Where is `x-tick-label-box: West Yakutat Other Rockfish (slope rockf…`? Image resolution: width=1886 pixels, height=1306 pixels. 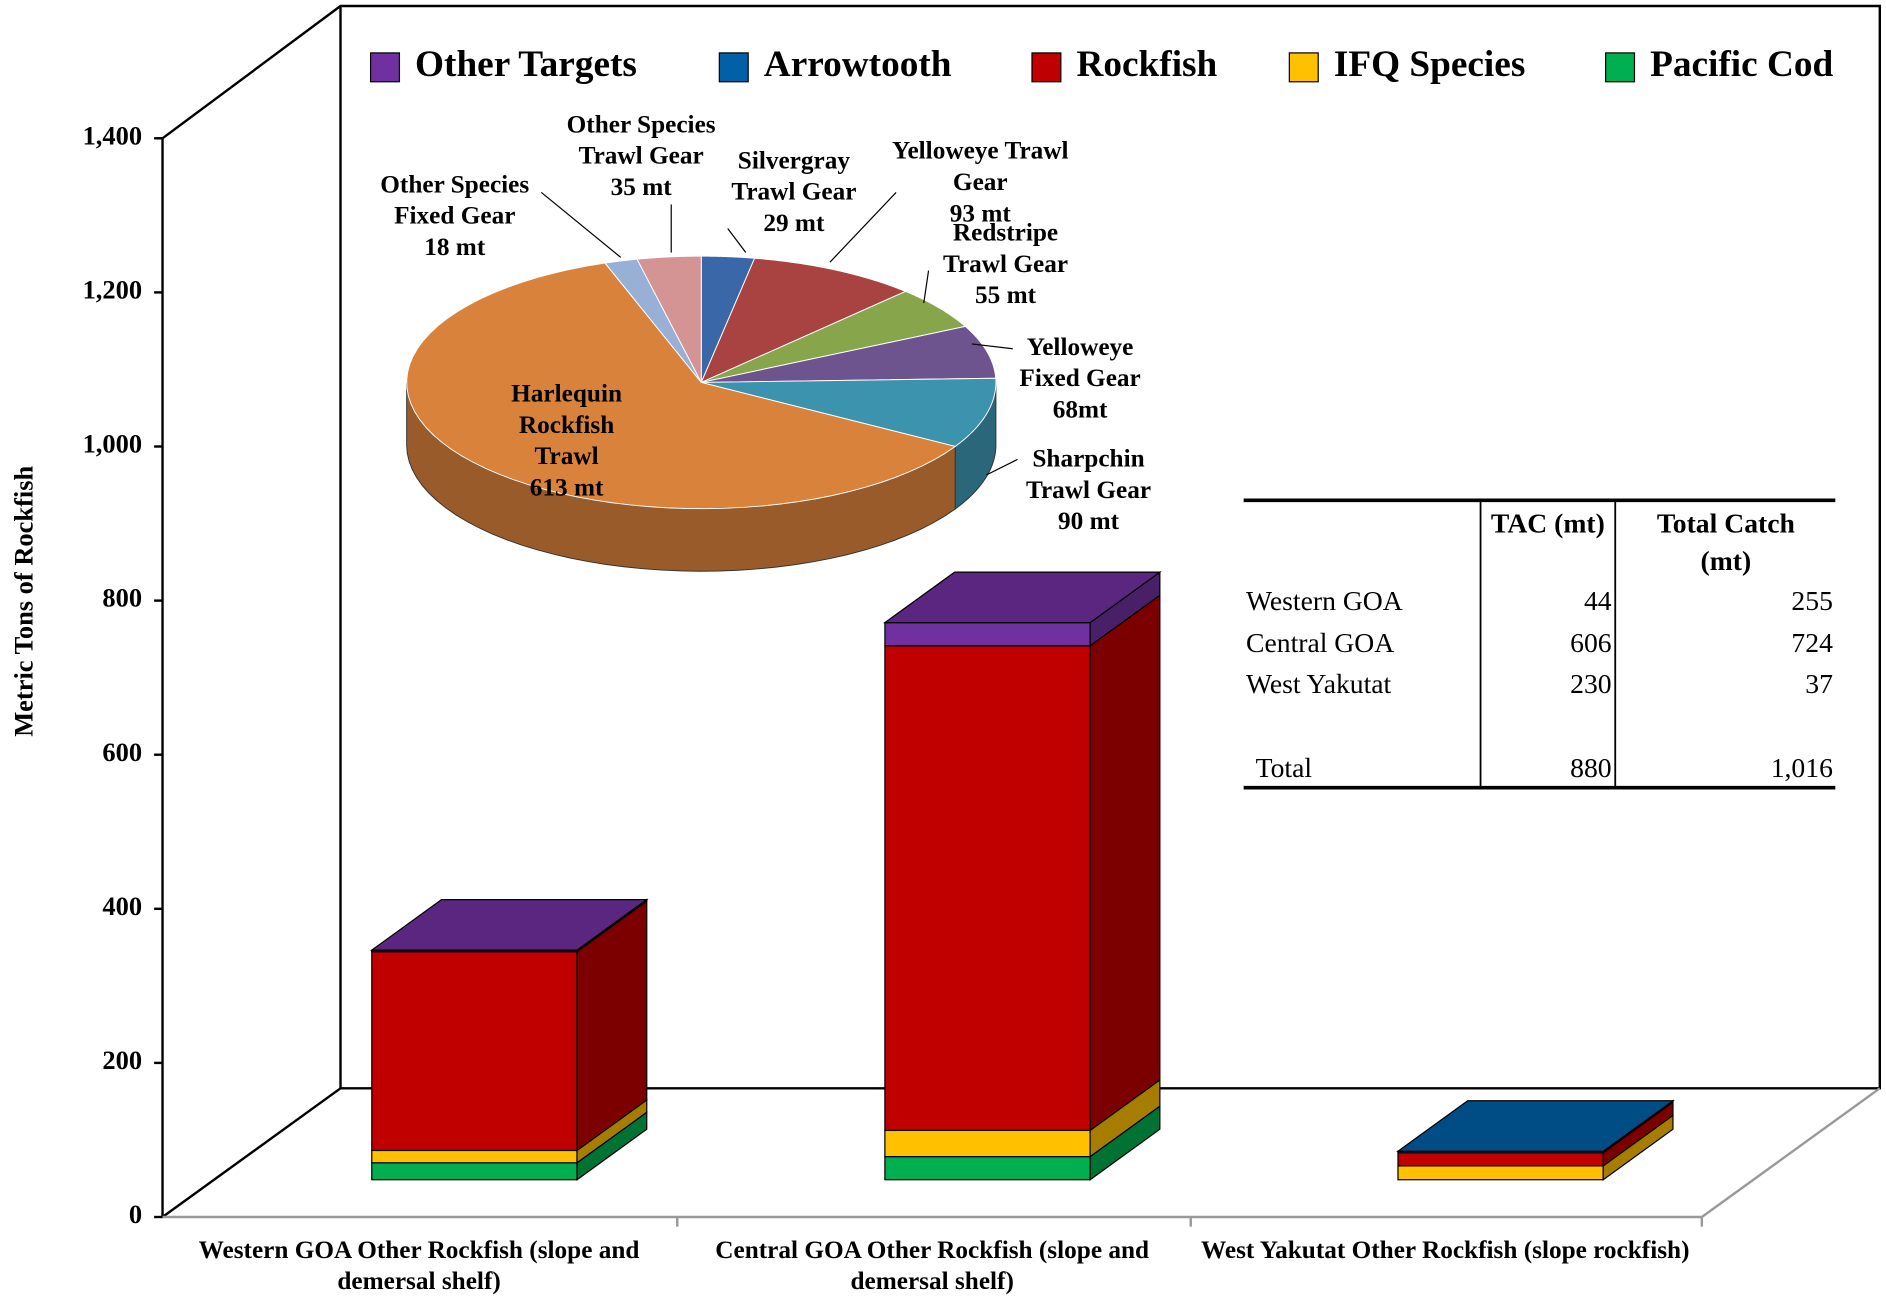 x-tick-label-box: West Yakutat Other Rockfish (slope rockf… is located at coordinates (1445, 1249).